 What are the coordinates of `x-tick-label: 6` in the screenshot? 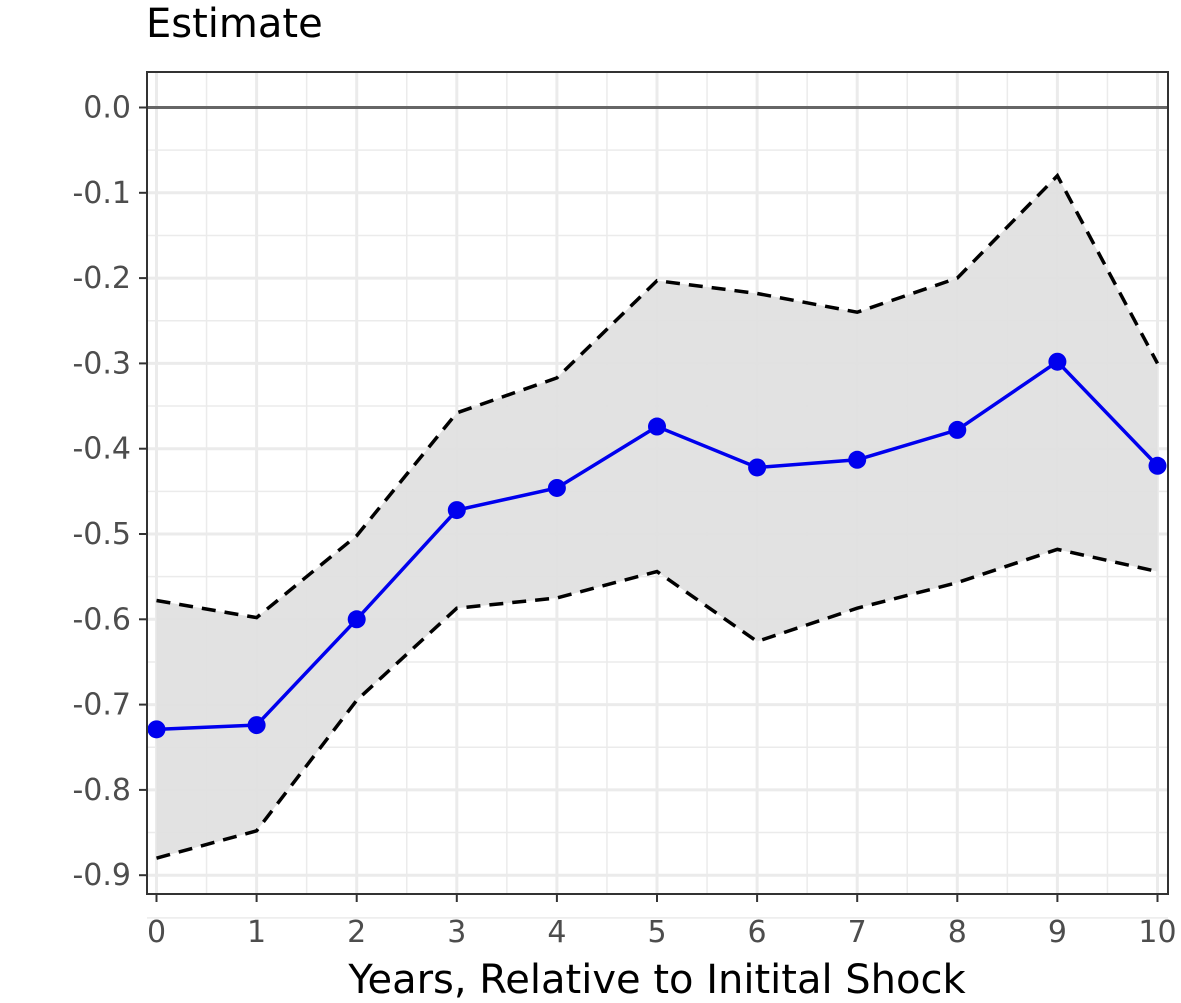 It's located at (757, 932).